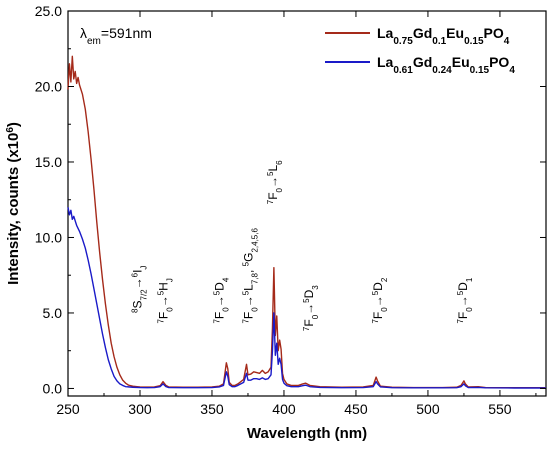 The image size is (550, 457). What do you see at coordinates (116, 36) in the screenshot?
I see `excitation-wavelength-label: λem=591nm` at bounding box center [116, 36].